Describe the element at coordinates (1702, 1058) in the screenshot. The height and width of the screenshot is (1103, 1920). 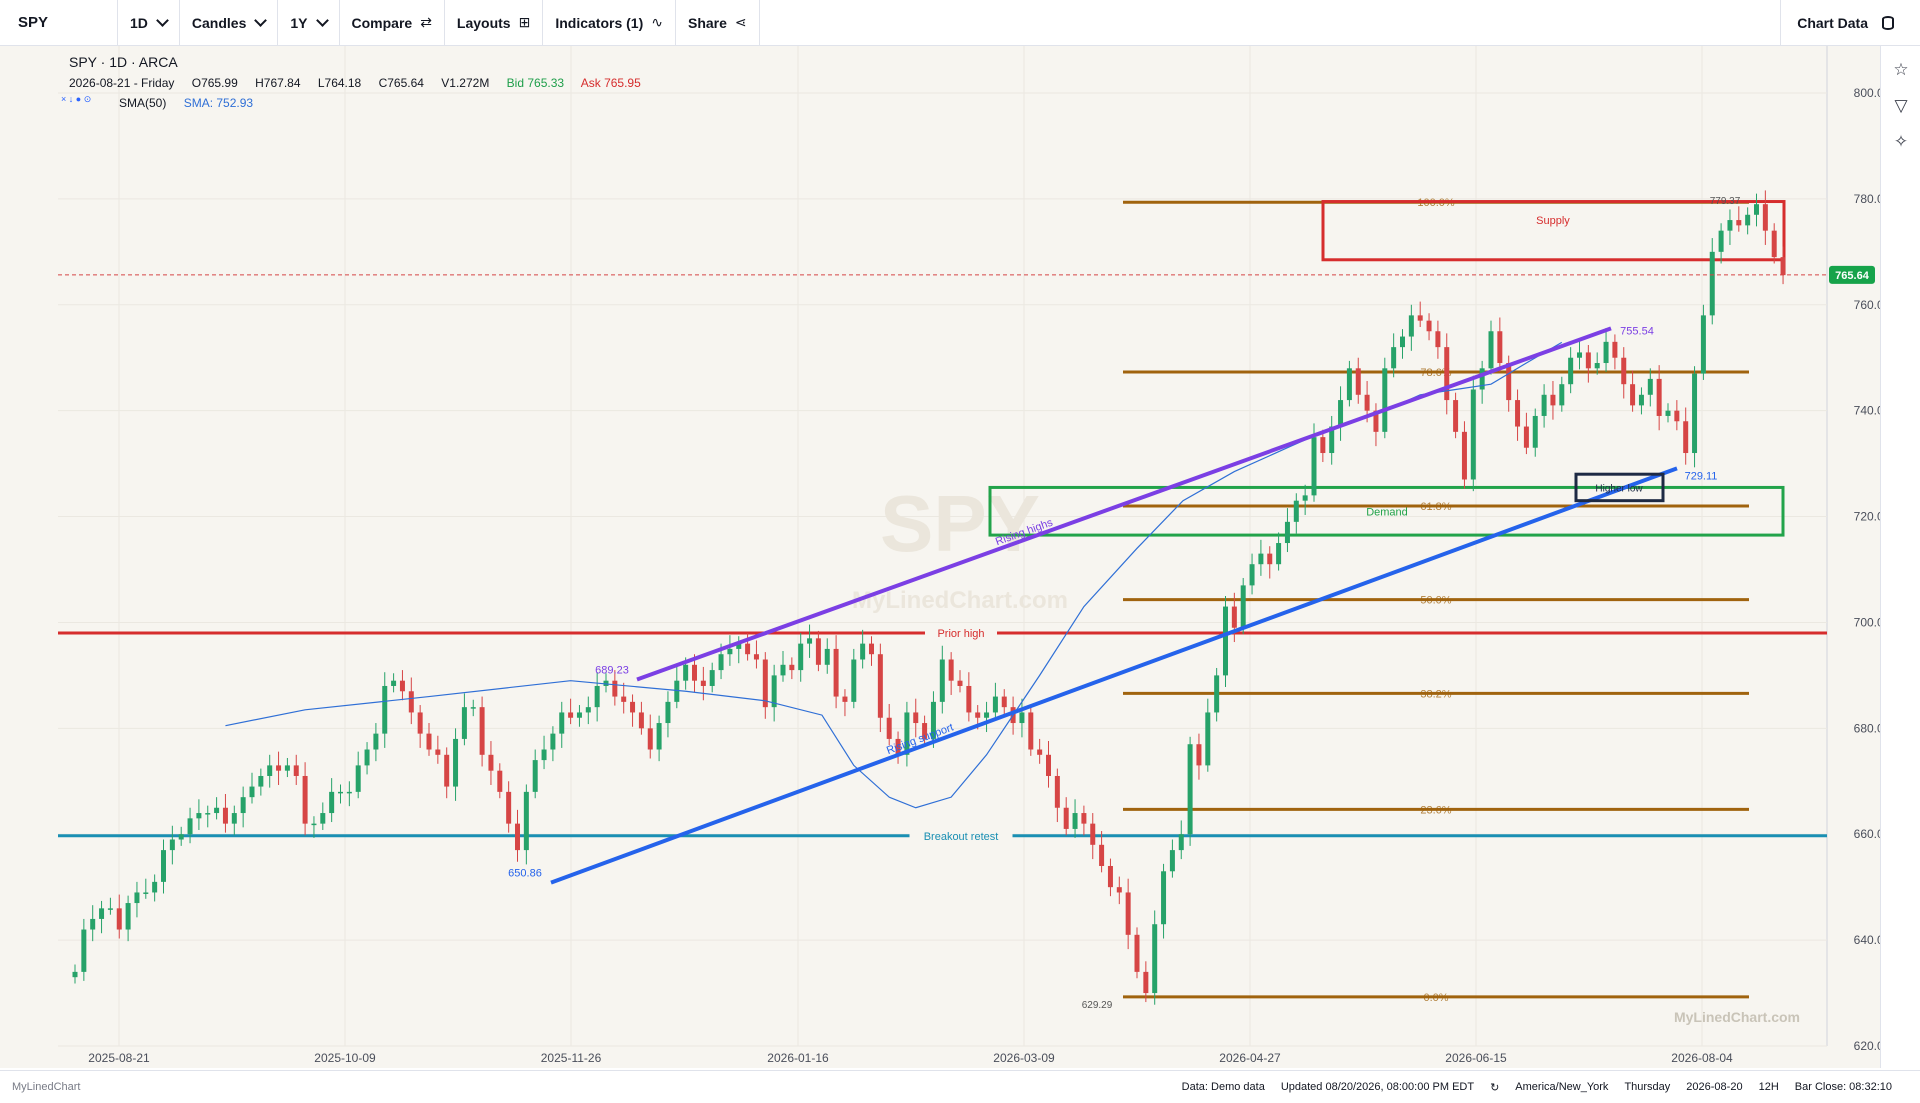
I see `x-tick-label: 2026-08-04` at that location.